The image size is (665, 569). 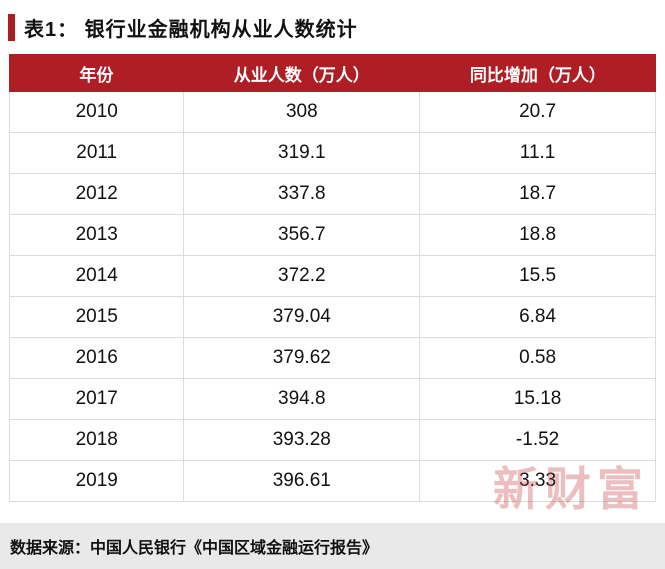 What do you see at coordinates (538, 440) in the screenshot?
I see `cell-yoy: -1.52` at bounding box center [538, 440].